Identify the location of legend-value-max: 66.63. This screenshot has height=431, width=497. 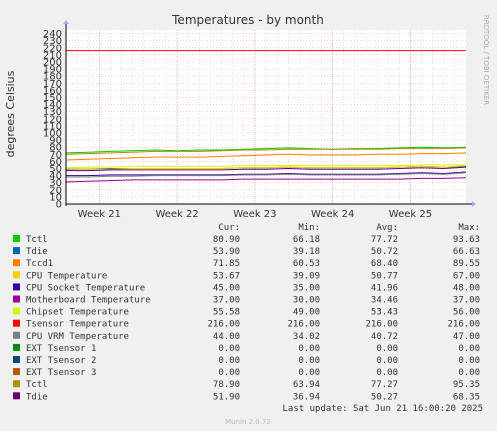
(466, 252).